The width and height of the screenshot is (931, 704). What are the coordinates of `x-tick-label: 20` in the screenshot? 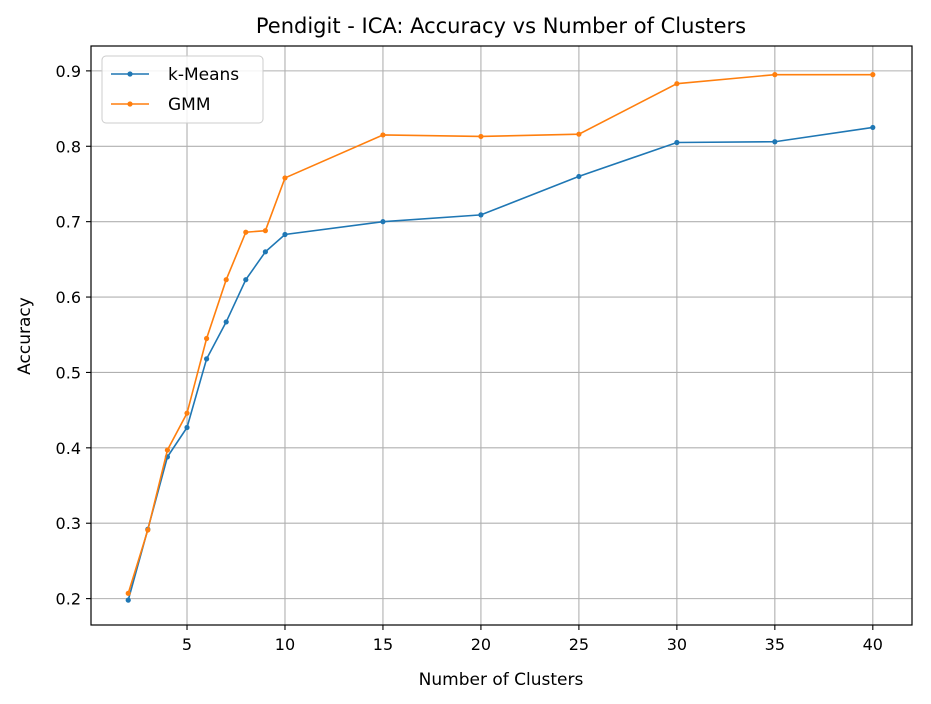 It's located at (481, 644).